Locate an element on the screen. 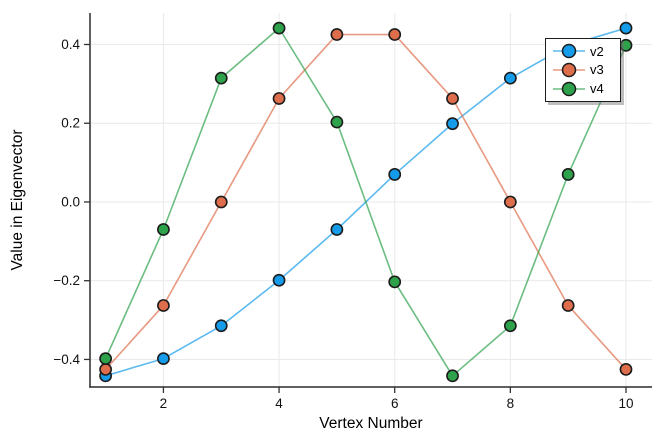 The image size is (664, 439). legend-item-v2: v2 is located at coordinates (586, 51).